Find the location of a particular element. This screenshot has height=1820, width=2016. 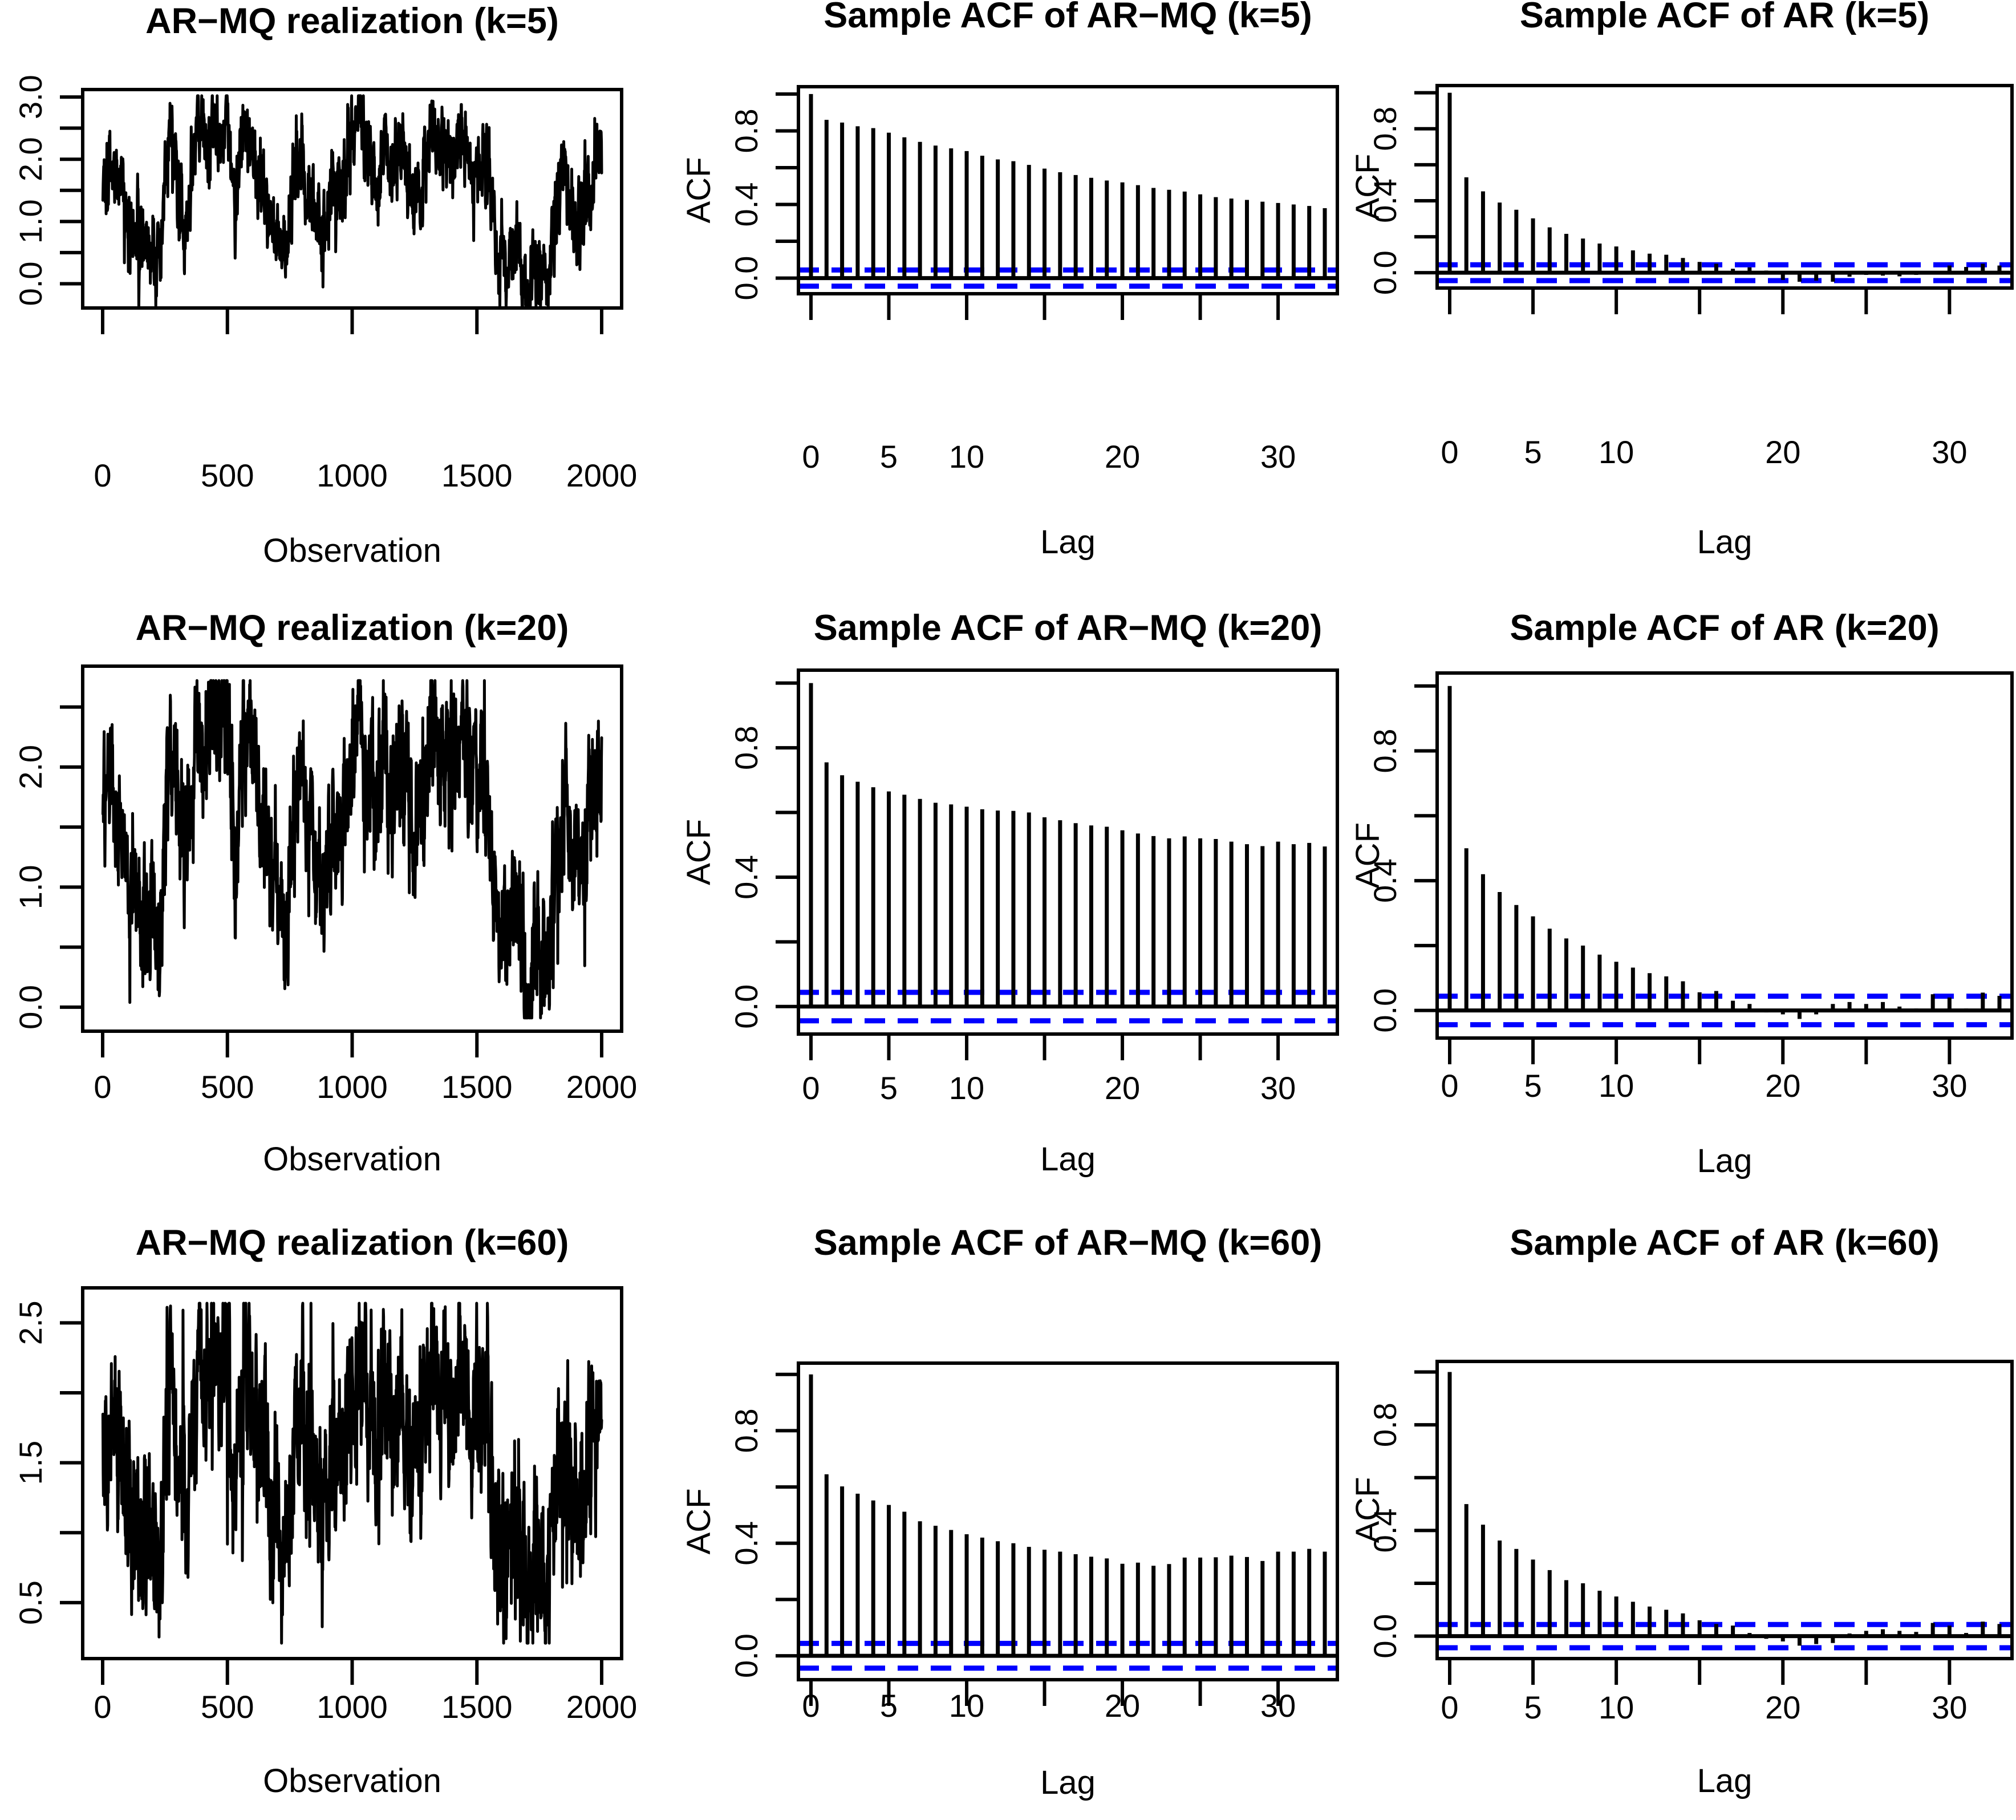

panel-title: Sample ACF of AR−MQ (k=60) is located at coordinates (1068, 1243).